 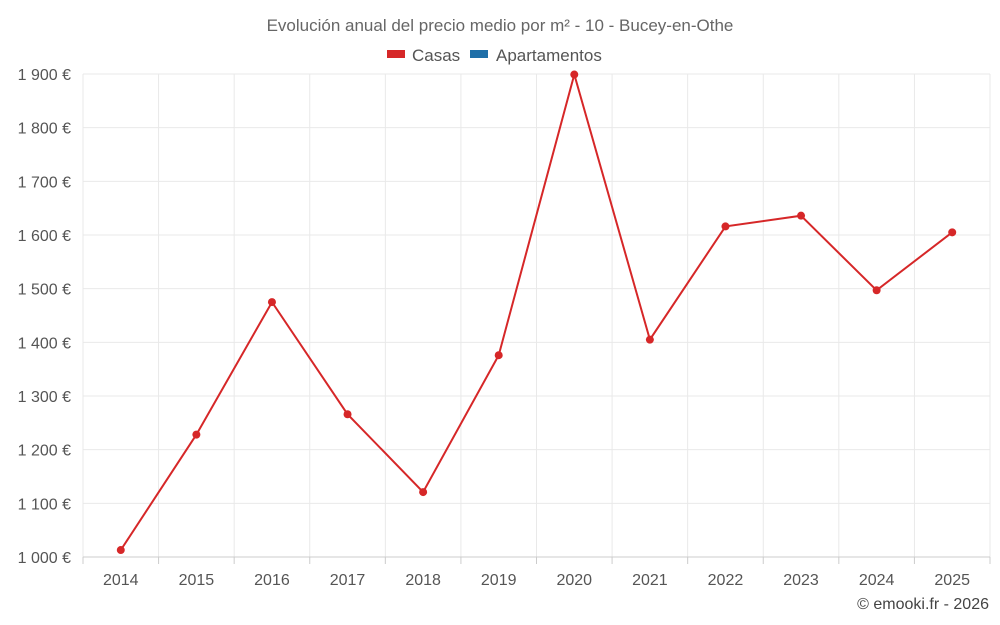 What do you see at coordinates (272, 580) in the screenshot?
I see `x-tick-label: 2016` at bounding box center [272, 580].